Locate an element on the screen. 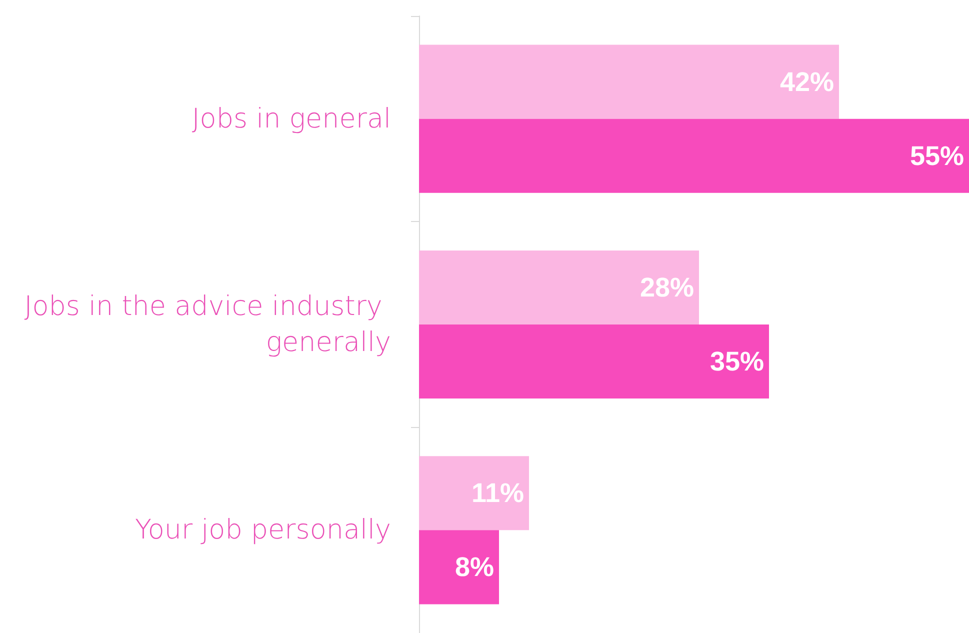  data-label: 42% is located at coordinates (807, 81).